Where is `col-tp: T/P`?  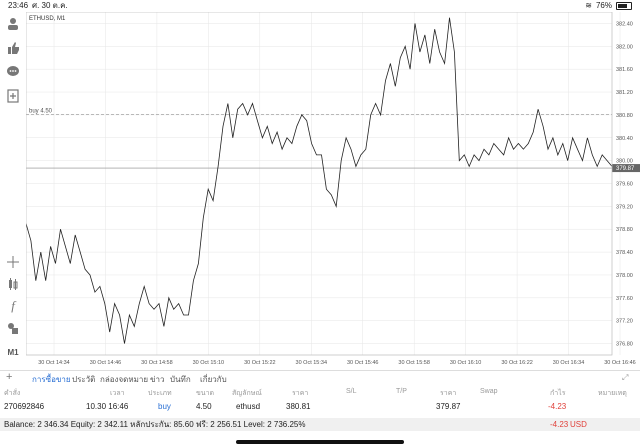 col-tp: T/P is located at coordinates (401, 391).